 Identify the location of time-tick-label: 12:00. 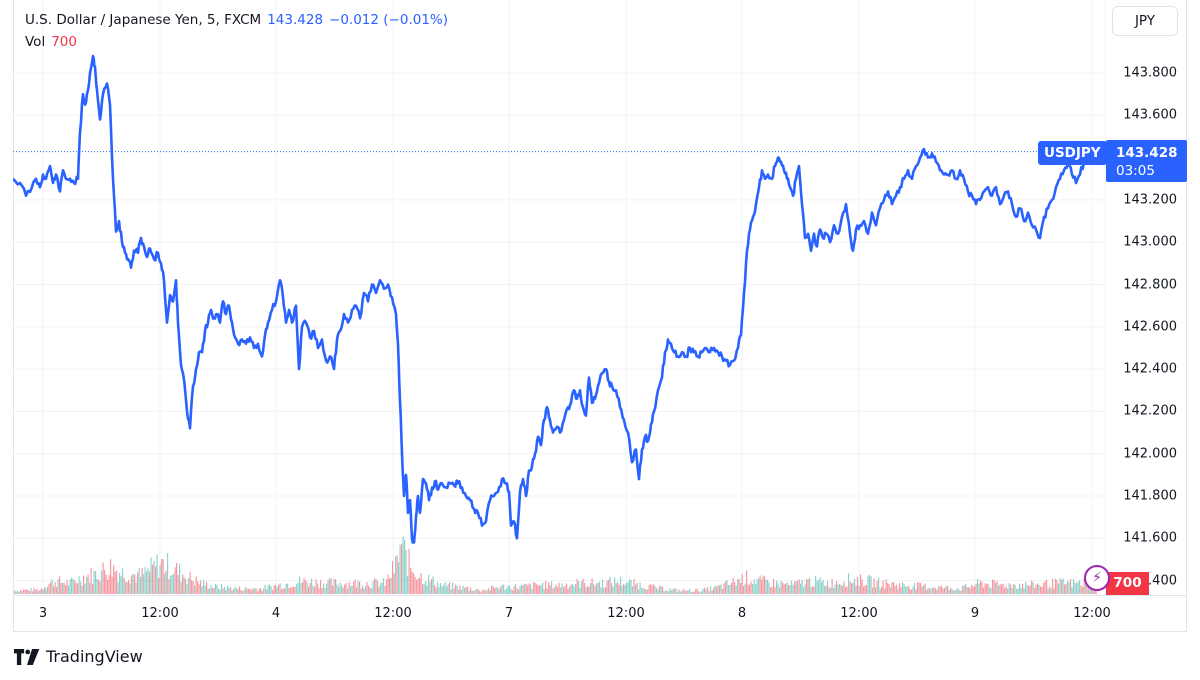
(1092, 613).